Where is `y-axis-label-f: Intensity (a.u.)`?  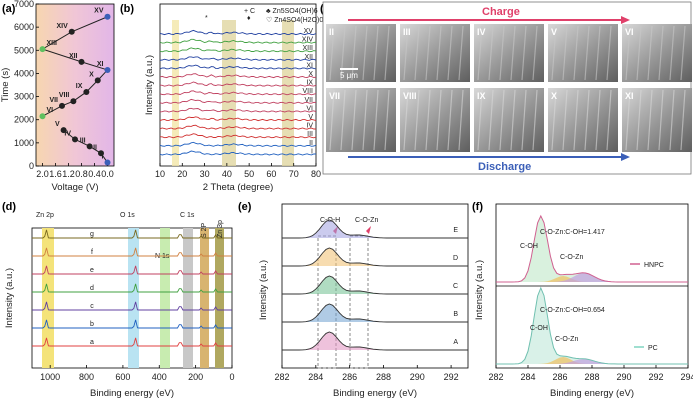 y-axis-label-f: Intensity (a.u.) is located at coordinates (479, 290).